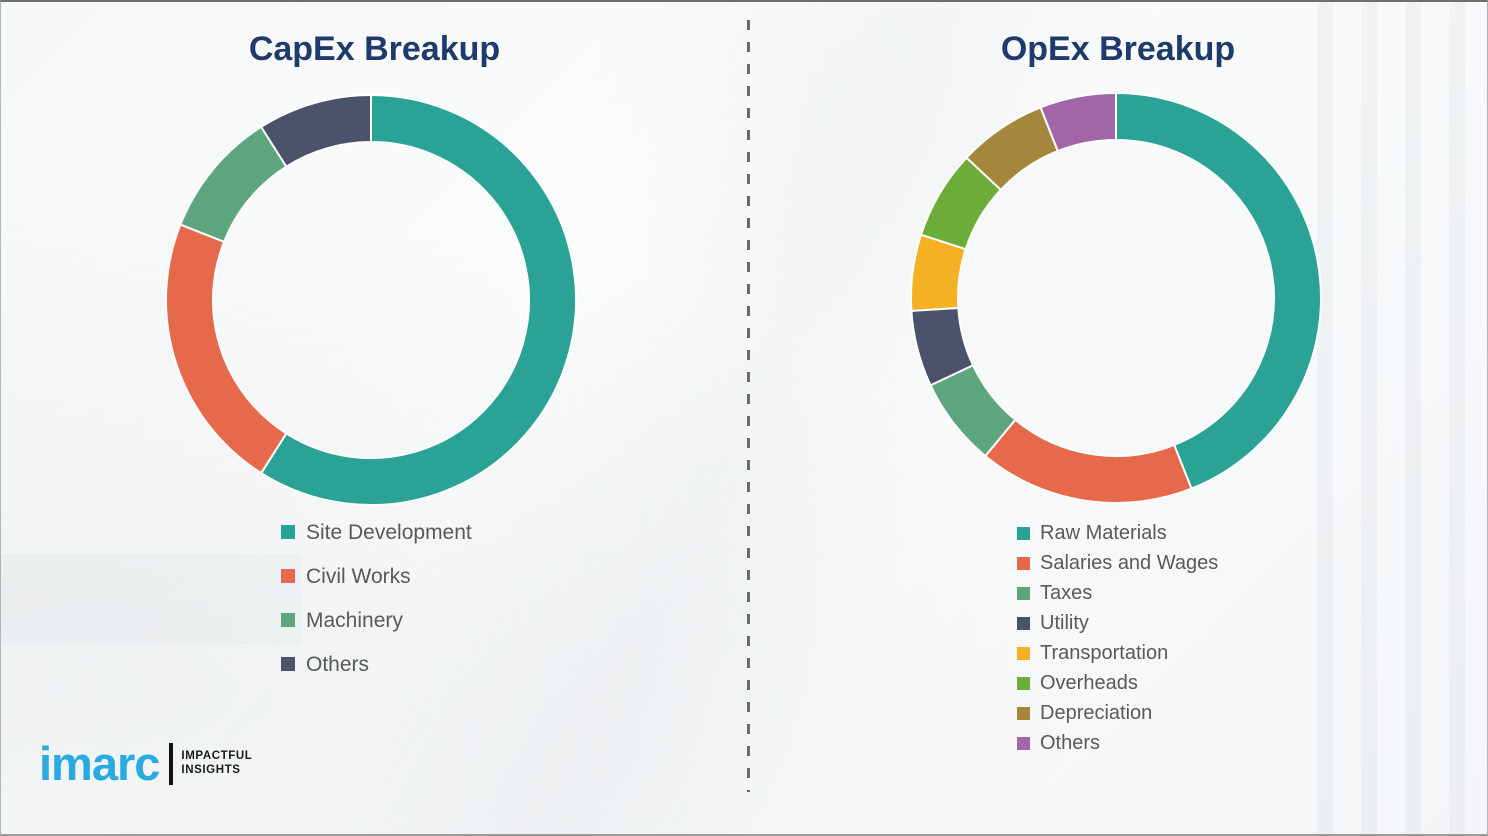 The height and width of the screenshot is (836, 1488). What do you see at coordinates (1103, 533) in the screenshot?
I see `legend-label: Raw Materials` at bounding box center [1103, 533].